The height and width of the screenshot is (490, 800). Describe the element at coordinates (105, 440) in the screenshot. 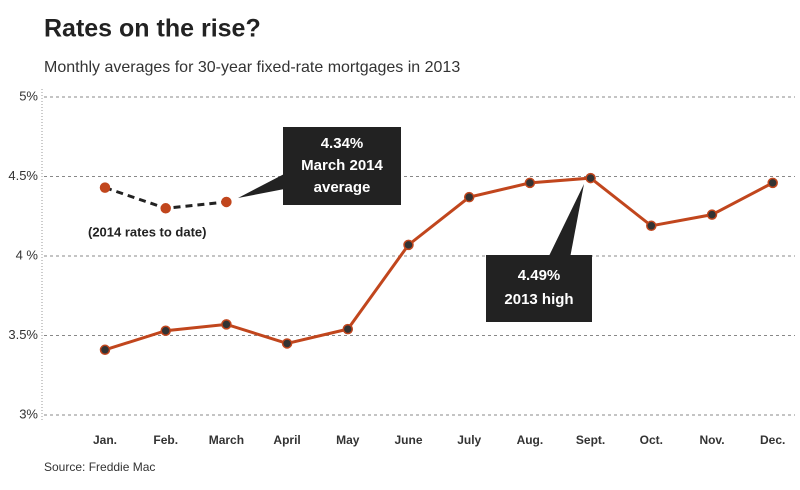

I see `x-tick-label: Jan.` at that location.